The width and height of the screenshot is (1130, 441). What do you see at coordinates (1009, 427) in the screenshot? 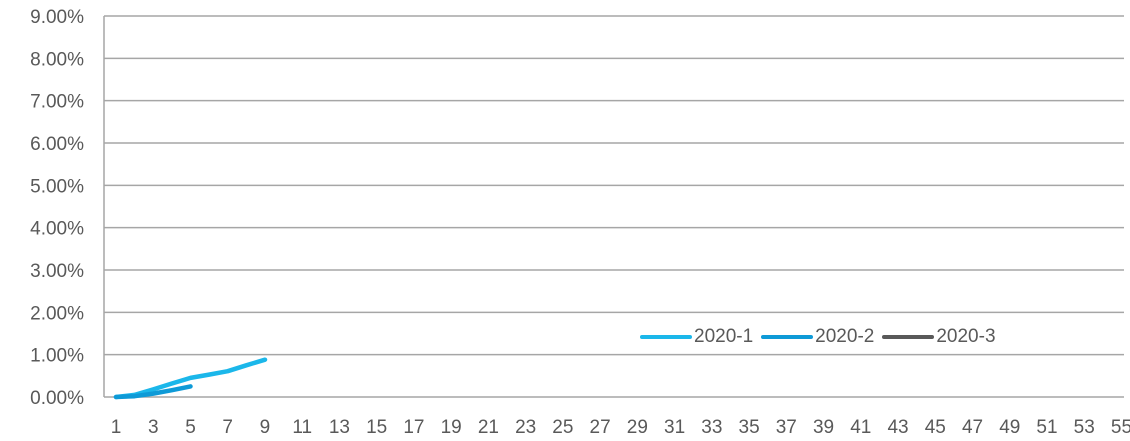
I see `x-tick-label: 49` at bounding box center [1009, 427].